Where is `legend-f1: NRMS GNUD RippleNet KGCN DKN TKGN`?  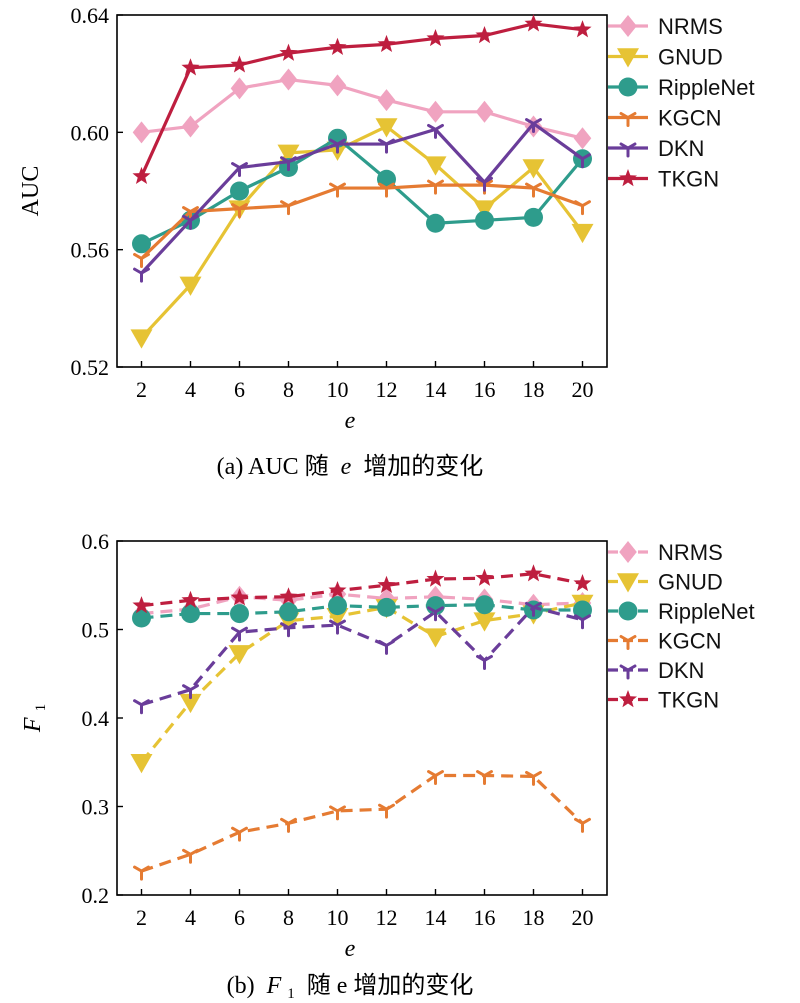 legend-f1: NRMS GNUD RippleNet KGCN DKN TKGN is located at coordinates (681, 626).